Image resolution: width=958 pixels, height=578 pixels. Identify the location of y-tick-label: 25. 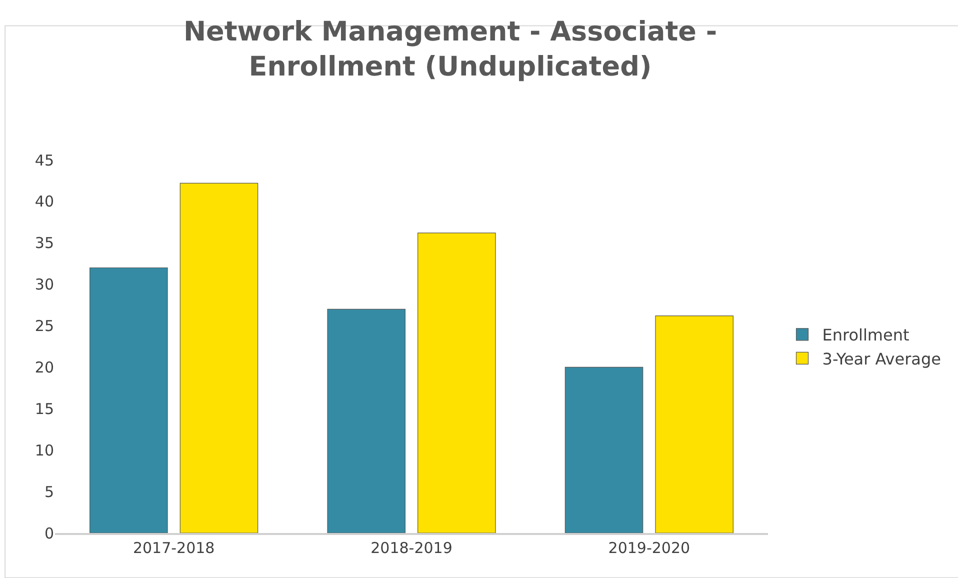
(44, 326).